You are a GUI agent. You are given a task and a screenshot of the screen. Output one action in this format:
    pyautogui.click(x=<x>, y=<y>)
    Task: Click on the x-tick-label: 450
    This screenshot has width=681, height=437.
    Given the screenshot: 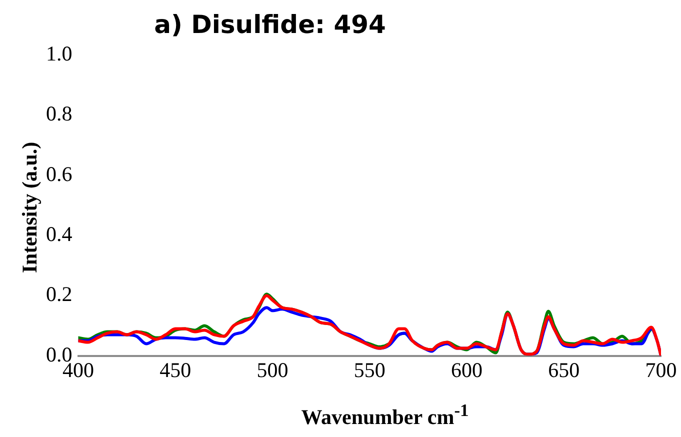 What is the action you would take?
    pyautogui.click(x=176, y=370)
    